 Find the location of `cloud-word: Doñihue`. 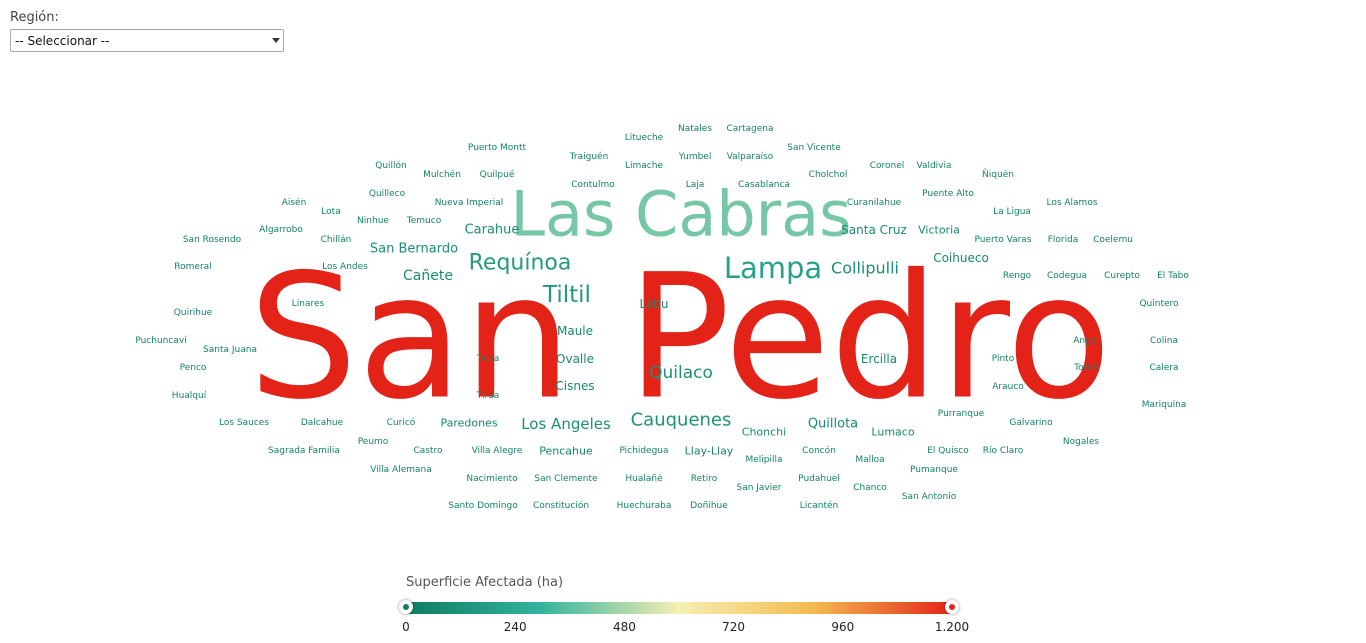

cloud-word: Doñihue is located at coordinates (709, 506).